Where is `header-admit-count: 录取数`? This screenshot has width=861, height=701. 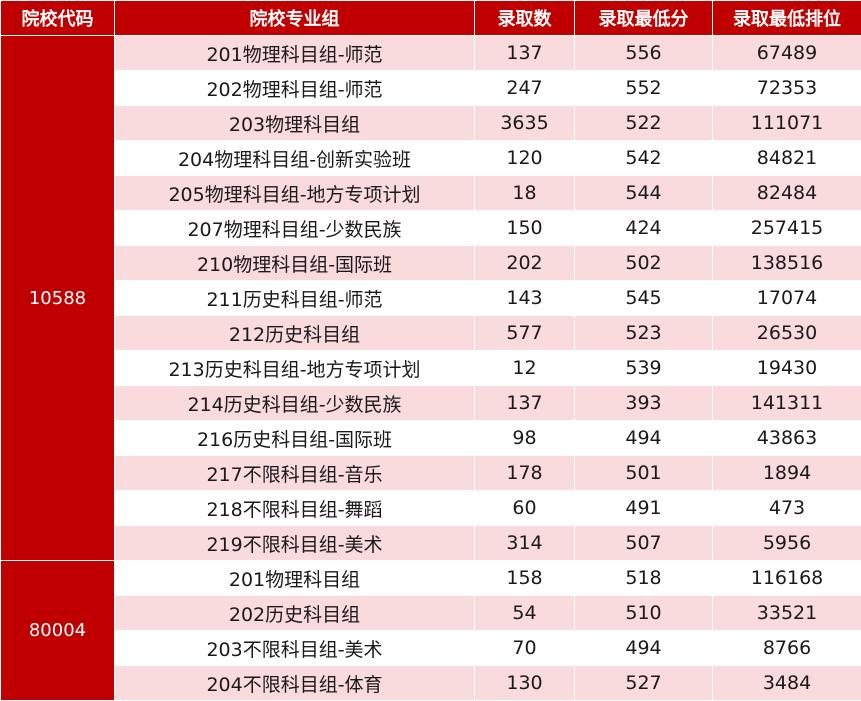
header-admit-count: 录取数 is located at coordinates (524, 18).